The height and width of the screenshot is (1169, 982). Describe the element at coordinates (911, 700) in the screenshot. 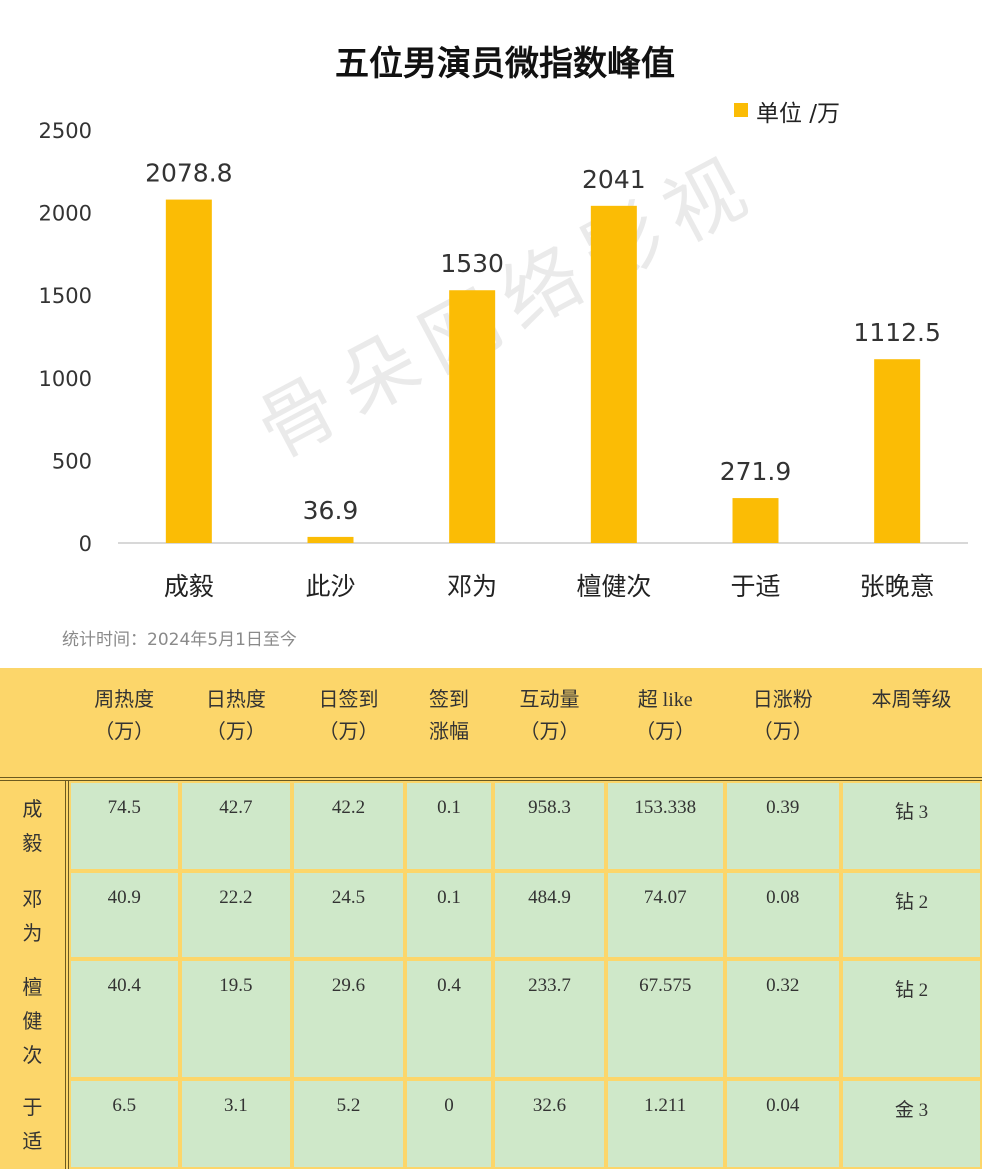

I see `header-line: 本周等级` at that location.